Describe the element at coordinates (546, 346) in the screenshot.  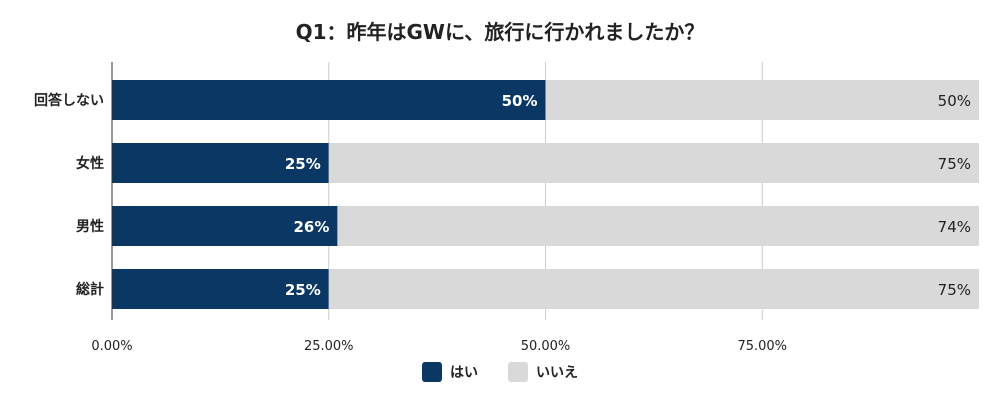
I see `x-tick-label-2: 50.00%` at that location.